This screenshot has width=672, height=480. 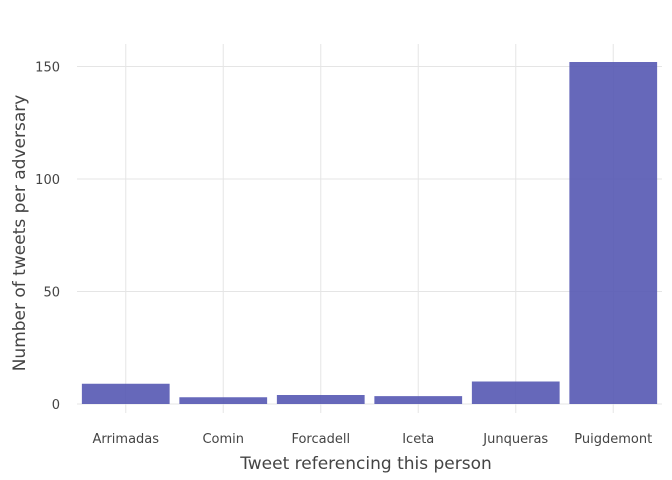 I want to click on bar-iceta, so click(x=418, y=400).